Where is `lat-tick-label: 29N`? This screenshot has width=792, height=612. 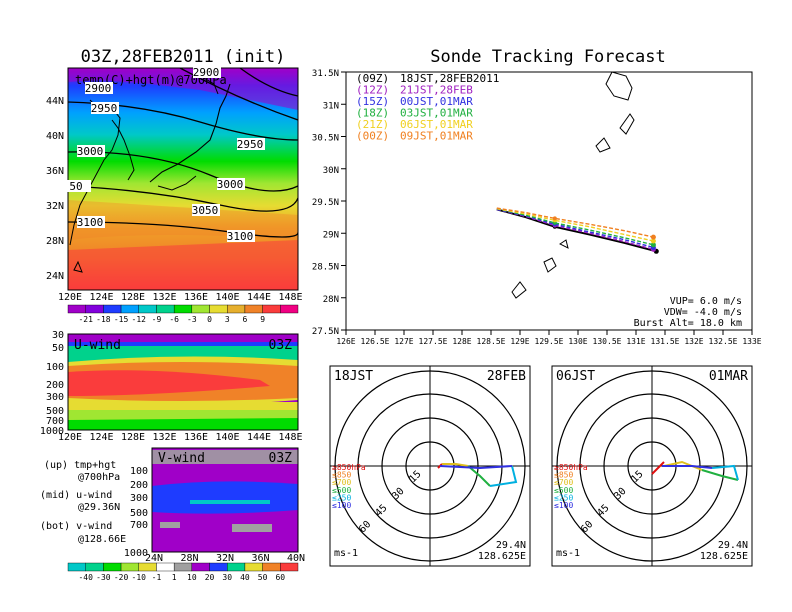 lat-tick-label: 29N is located at coordinates (331, 235).